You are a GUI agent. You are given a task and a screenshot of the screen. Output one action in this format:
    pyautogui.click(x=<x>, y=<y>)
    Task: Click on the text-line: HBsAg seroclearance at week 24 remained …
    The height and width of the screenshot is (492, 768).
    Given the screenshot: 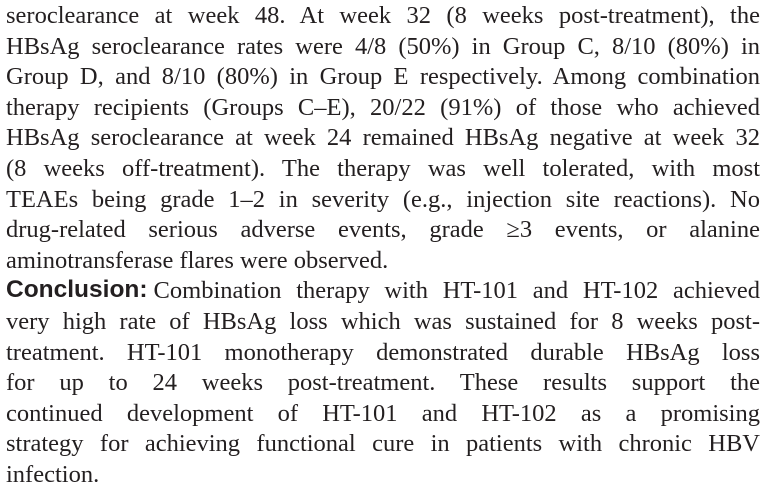 What is the action you would take?
    pyautogui.click(x=383, y=138)
    